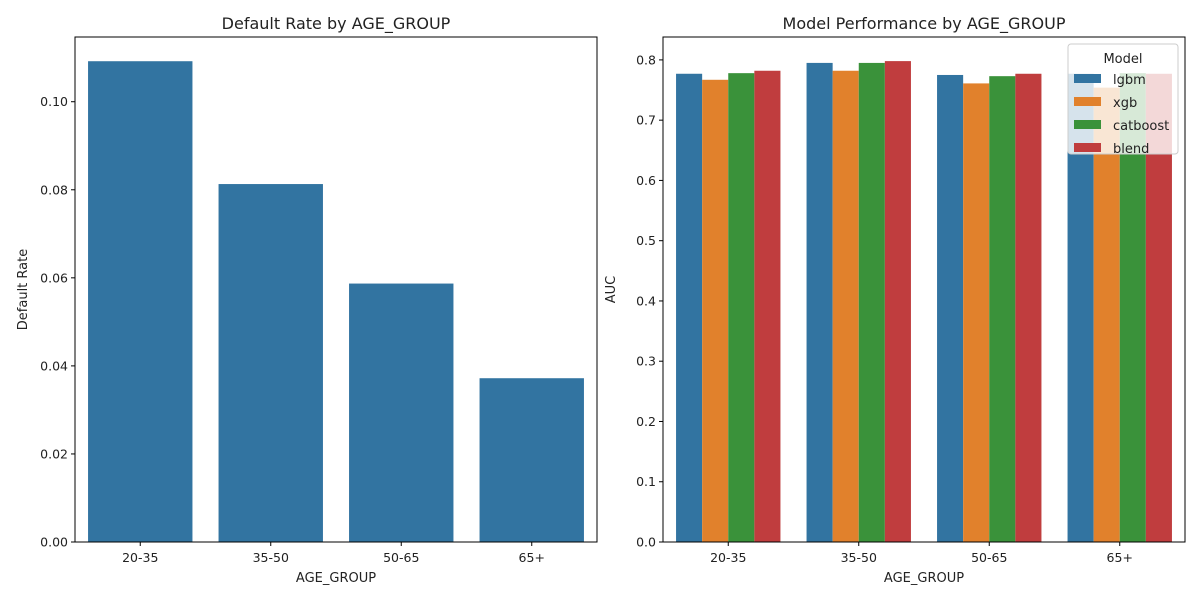 The height and width of the screenshot is (600, 1200). What do you see at coordinates (646, 481) in the screenshot?
I see `y-tick-label: 0.1` at bounding box center [646, 481].